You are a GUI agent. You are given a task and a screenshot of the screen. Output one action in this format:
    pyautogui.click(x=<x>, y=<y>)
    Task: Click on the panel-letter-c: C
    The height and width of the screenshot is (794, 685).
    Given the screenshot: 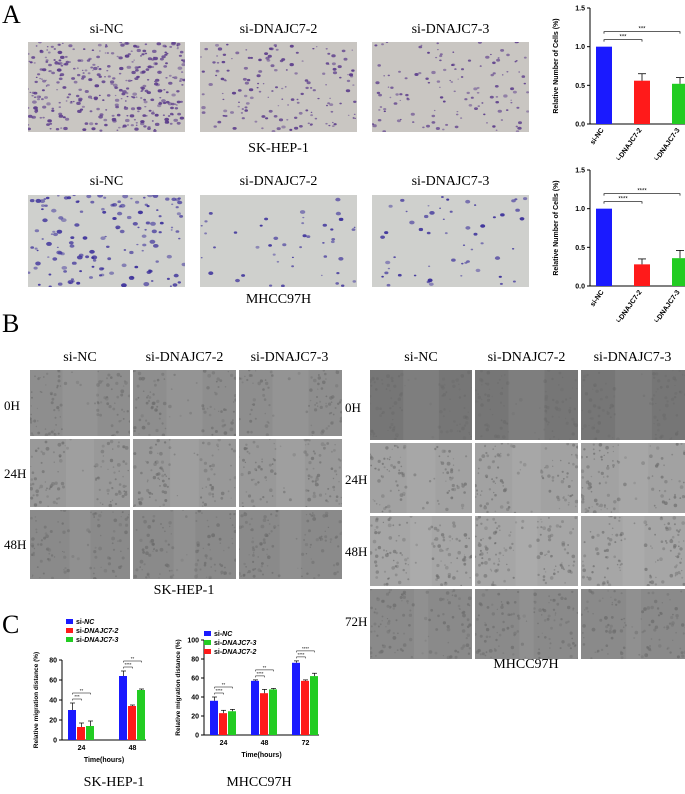 What is the action you would take?
    pyautogui.click(x=11, y=624)
    